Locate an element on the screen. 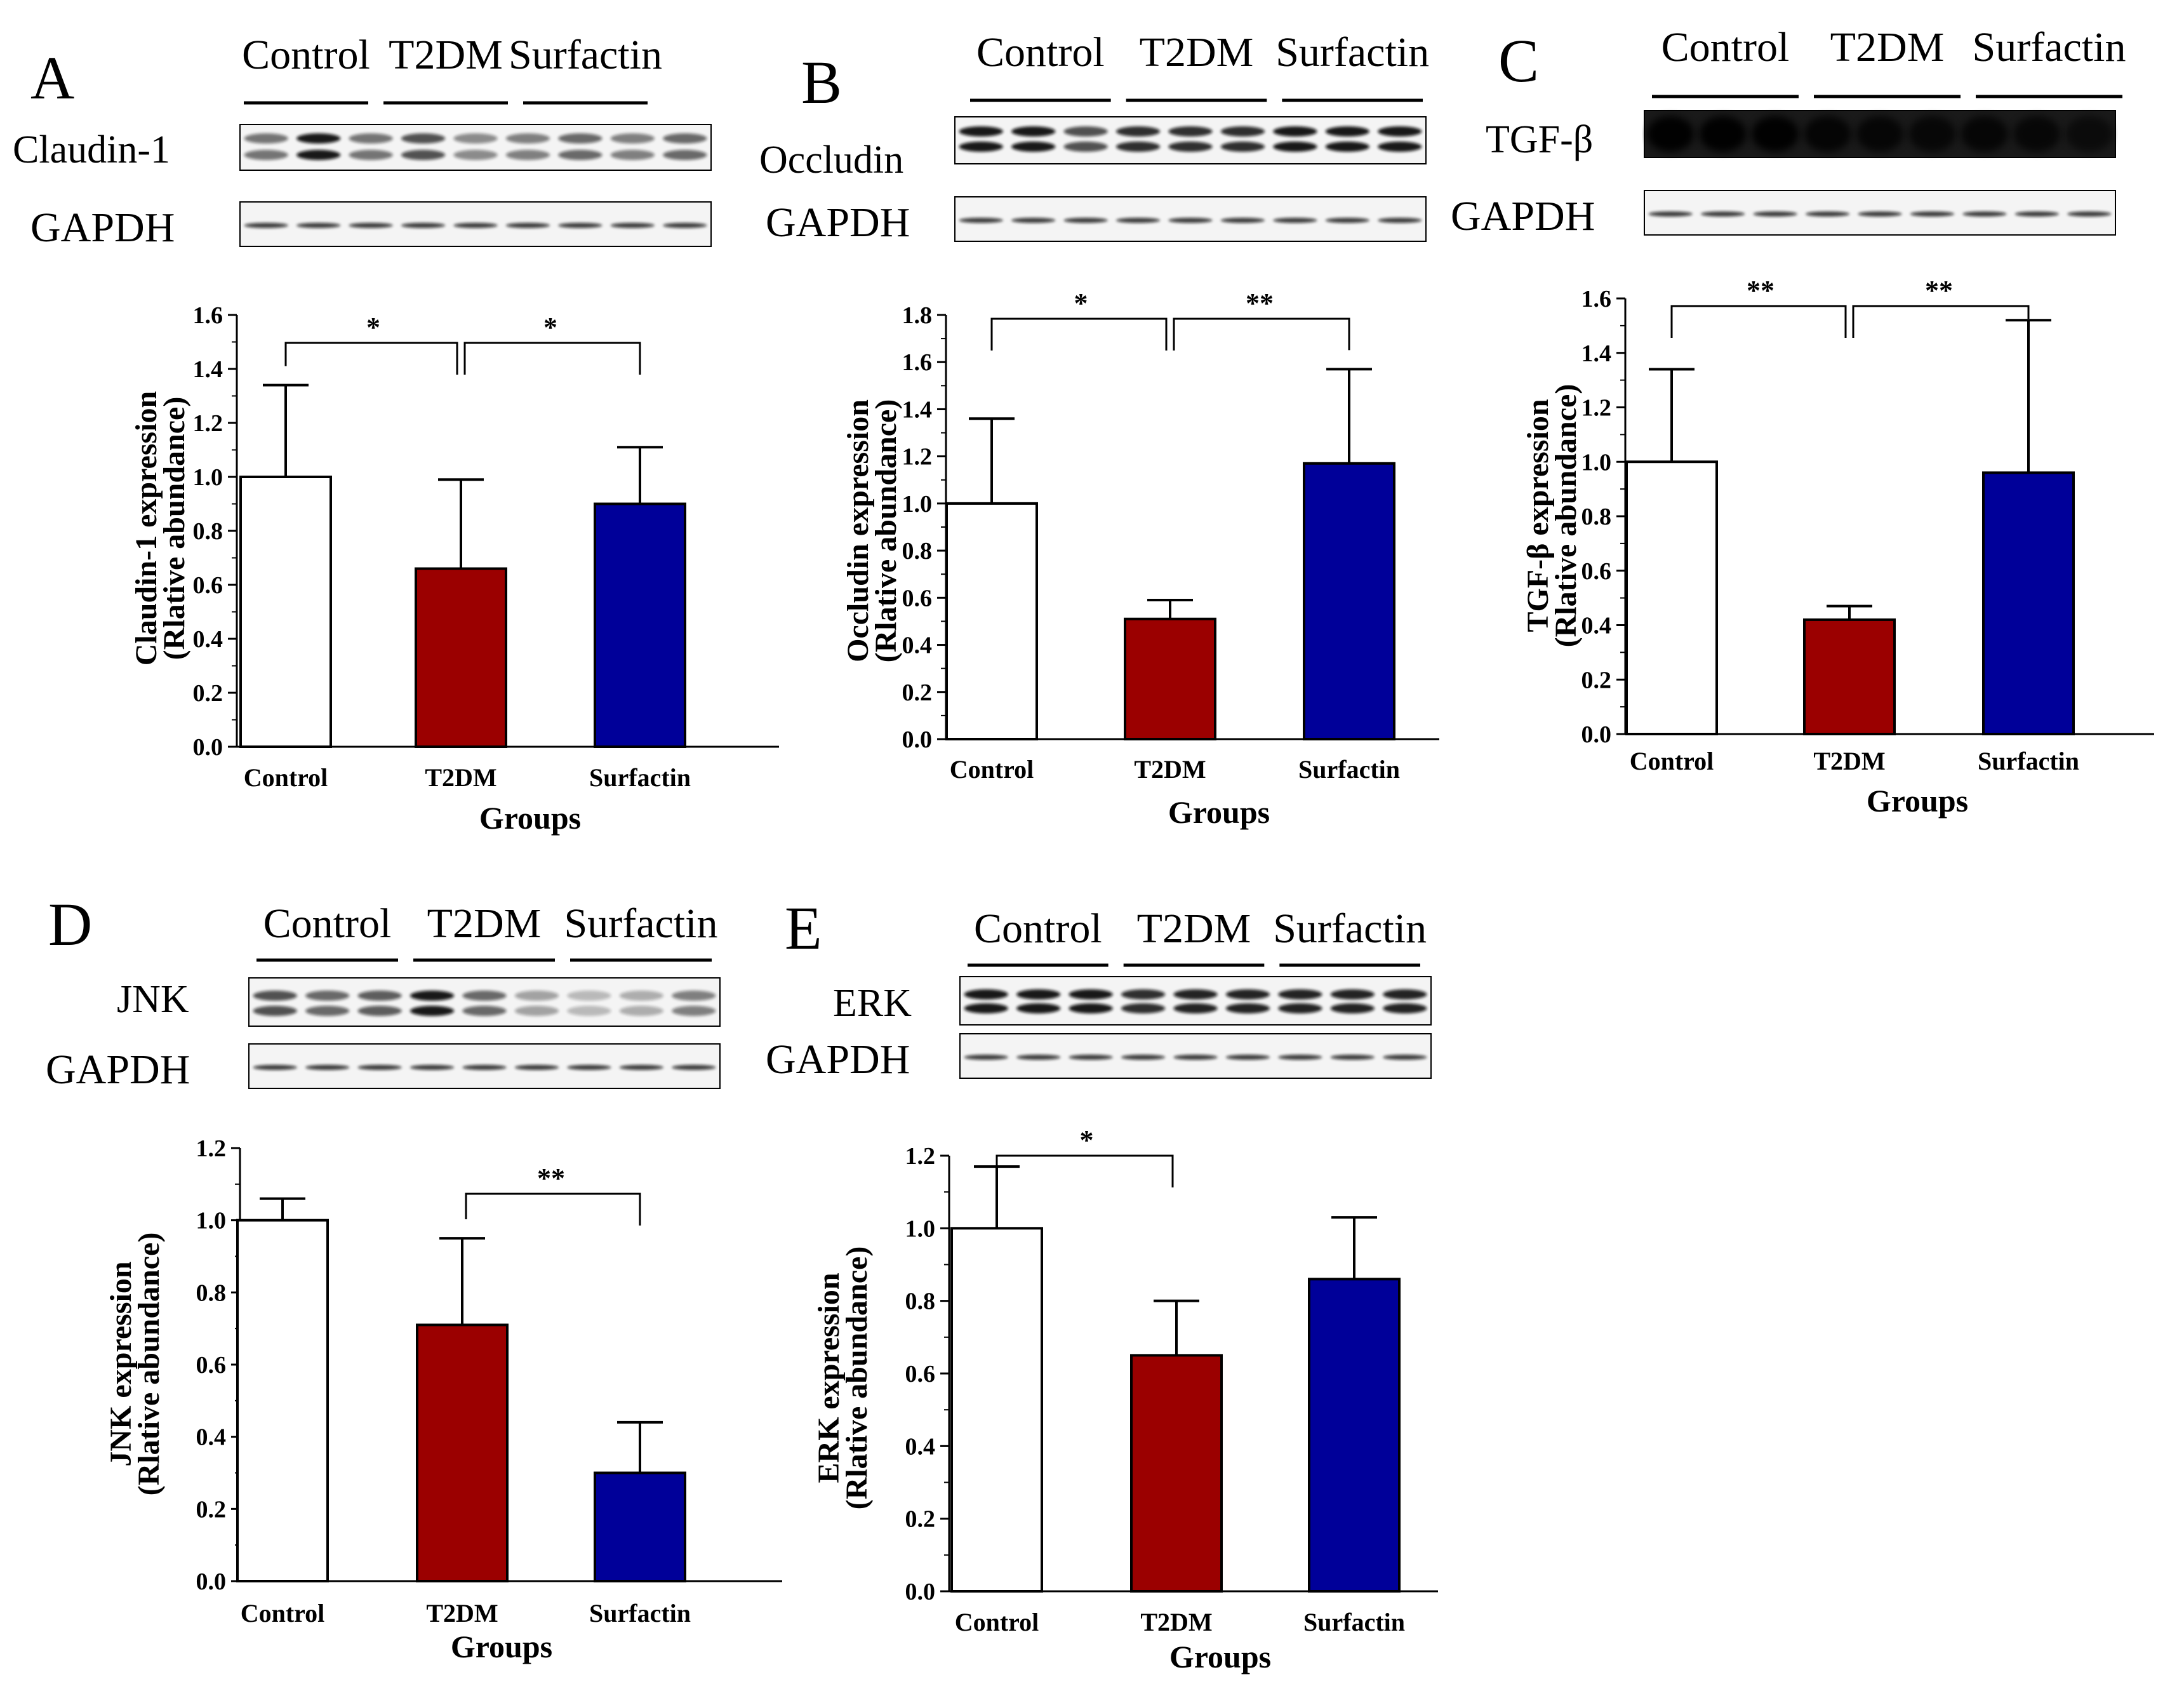 The height and width of the screenshot is (1684, 2184). y-axis-subtitle: (Rlative abundance) is located at coordinates (174, 528).